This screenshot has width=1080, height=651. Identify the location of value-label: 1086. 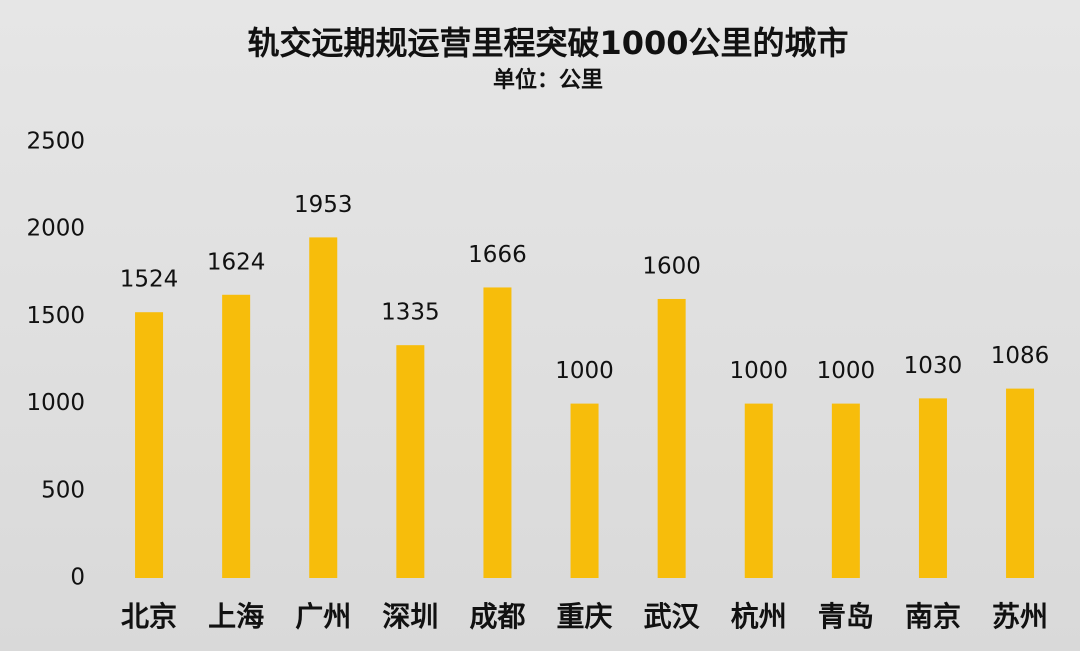
(1020, 356).